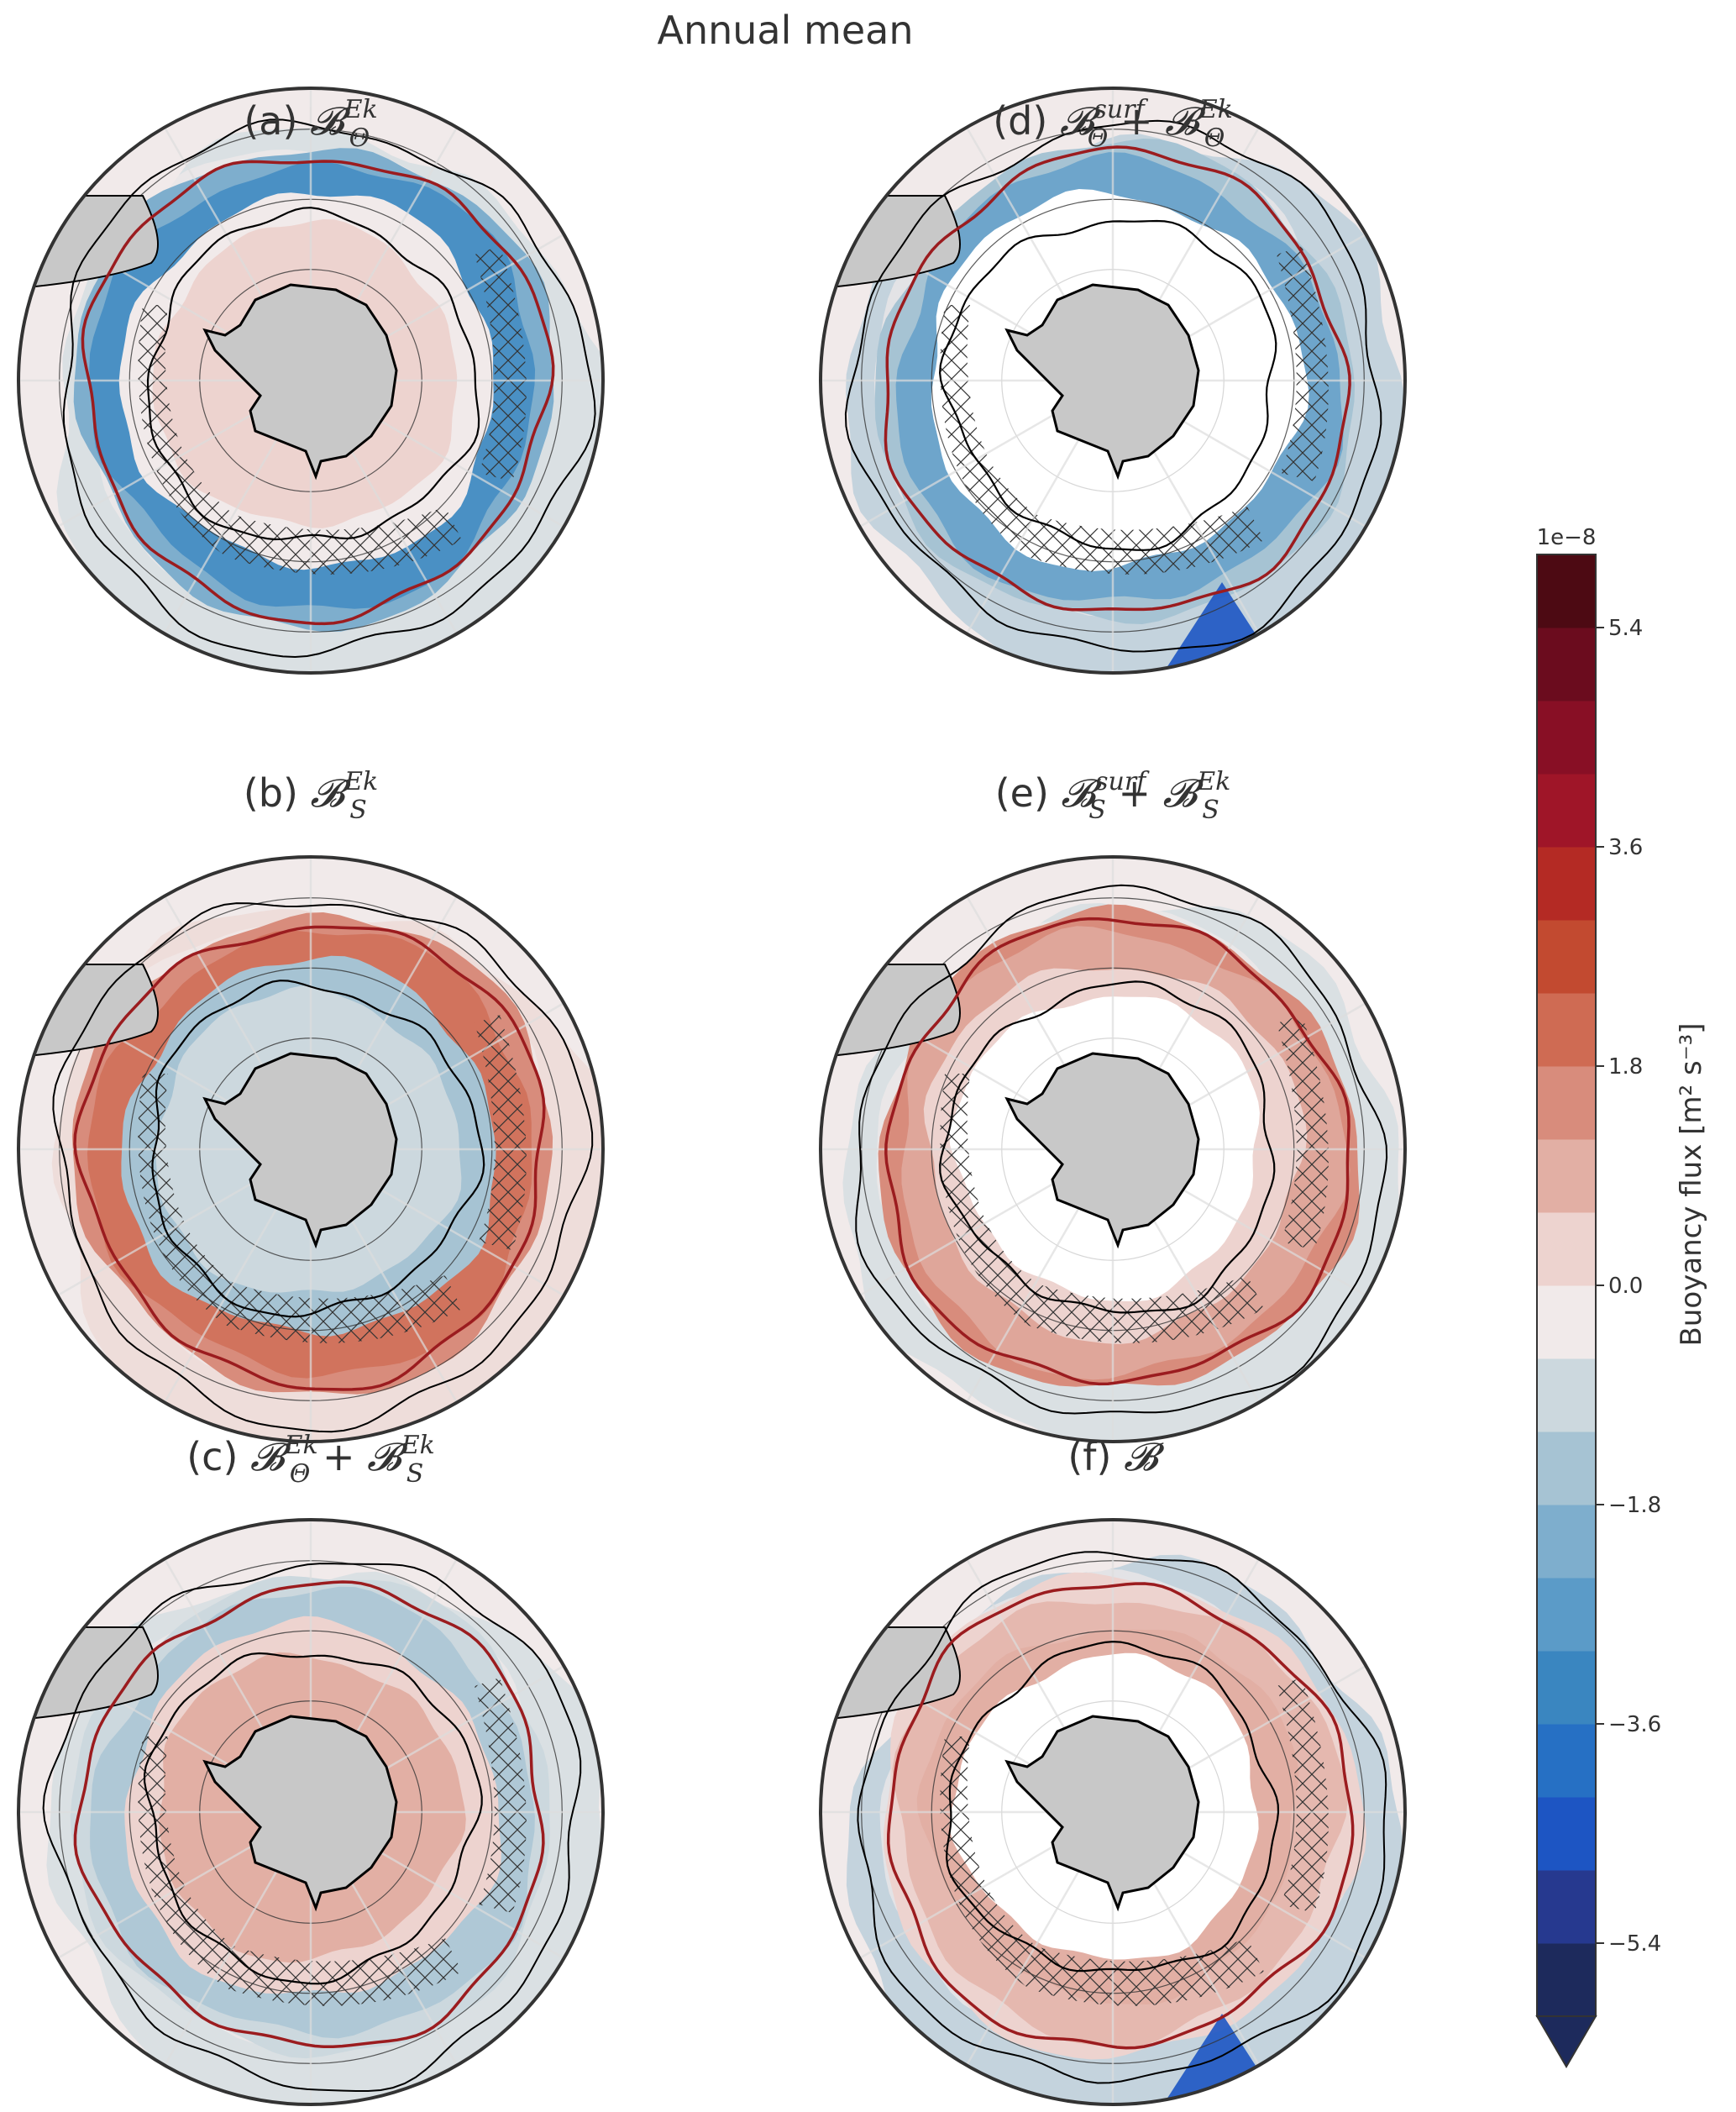 The width and height of the screenshot is (1736, 2112). What do you see at coordinates (1634, 1505) in the screenshot?
I see `colorbar-tick-label: −1.8` at bounding box center [1634, 1505].